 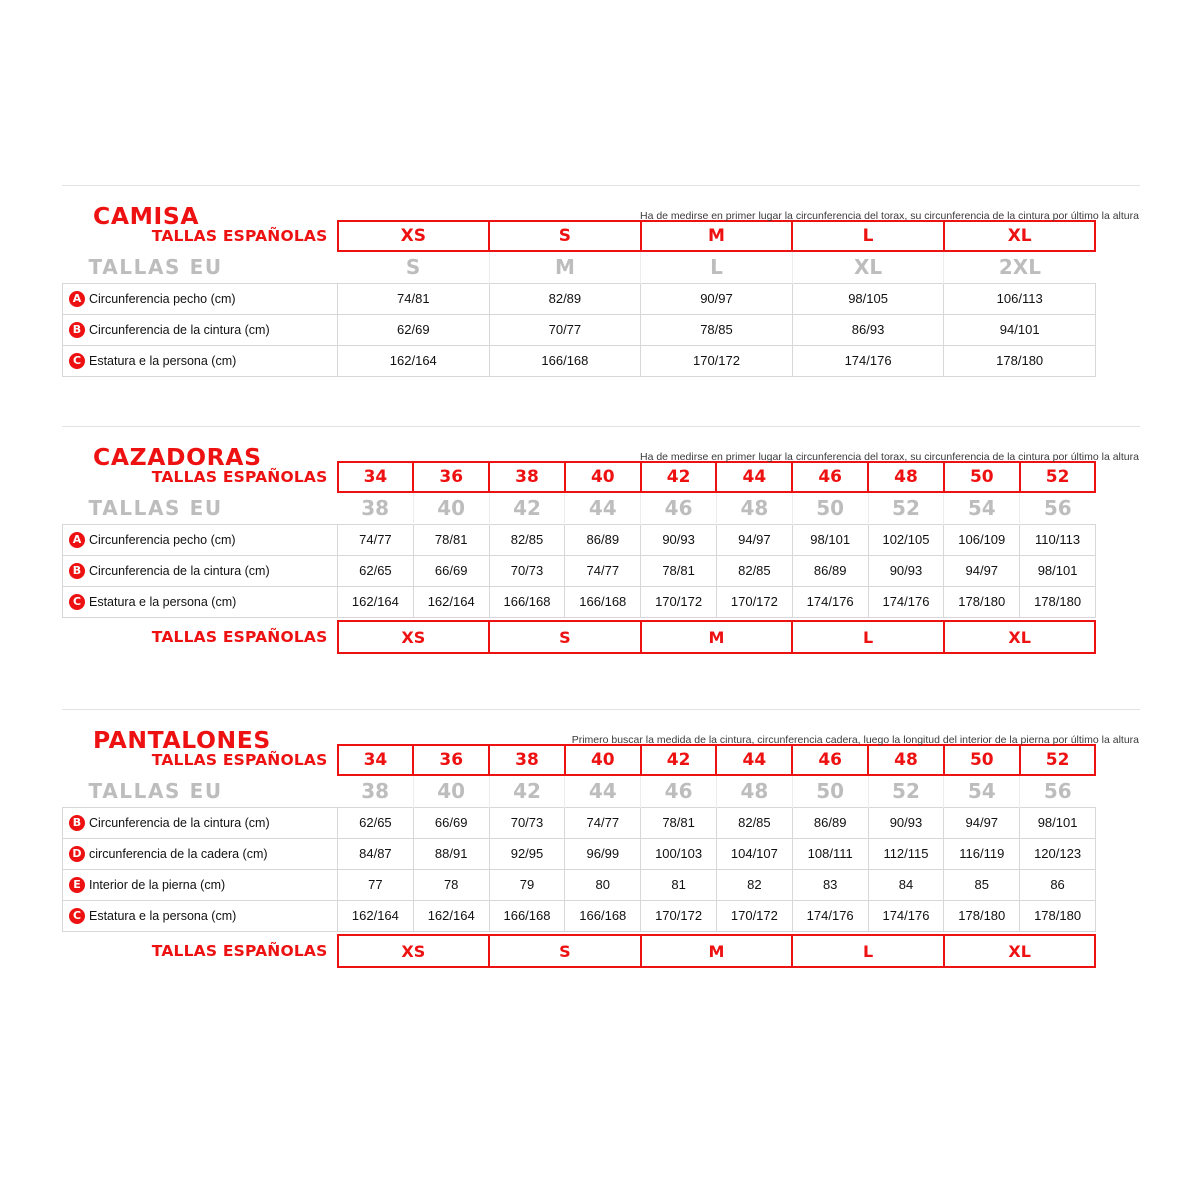 I want to click on measurement-value: 82/85, so click(x=527, y=539).